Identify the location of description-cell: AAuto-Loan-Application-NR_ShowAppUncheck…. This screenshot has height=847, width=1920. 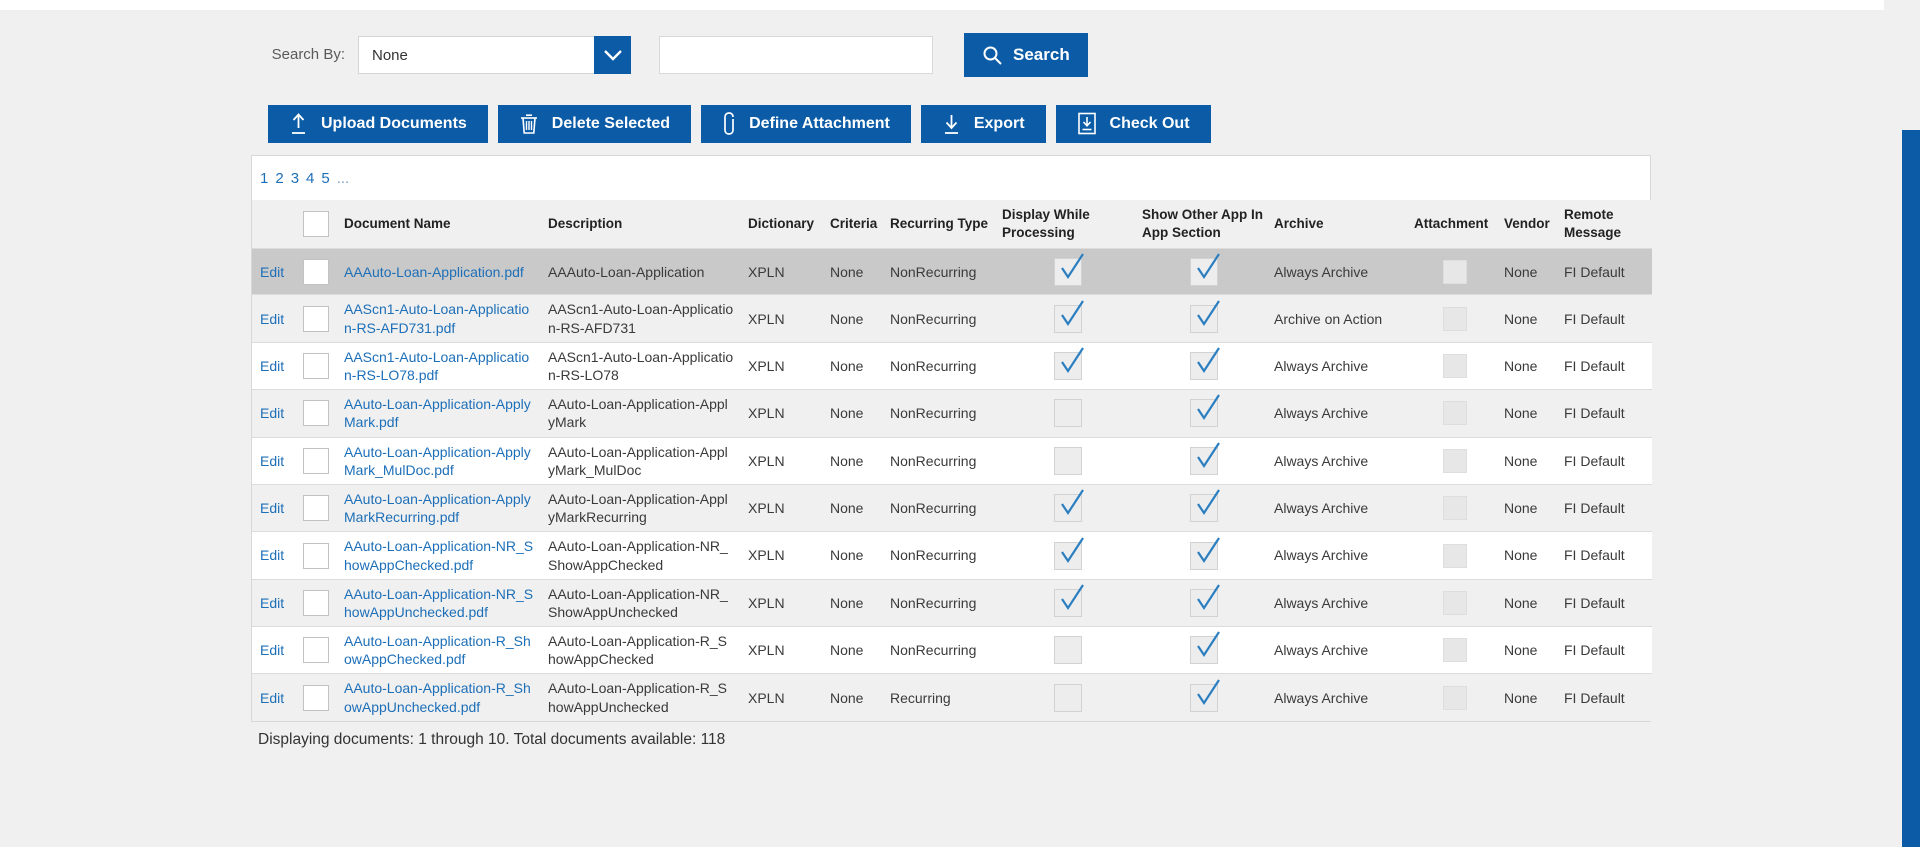
(638, 602).